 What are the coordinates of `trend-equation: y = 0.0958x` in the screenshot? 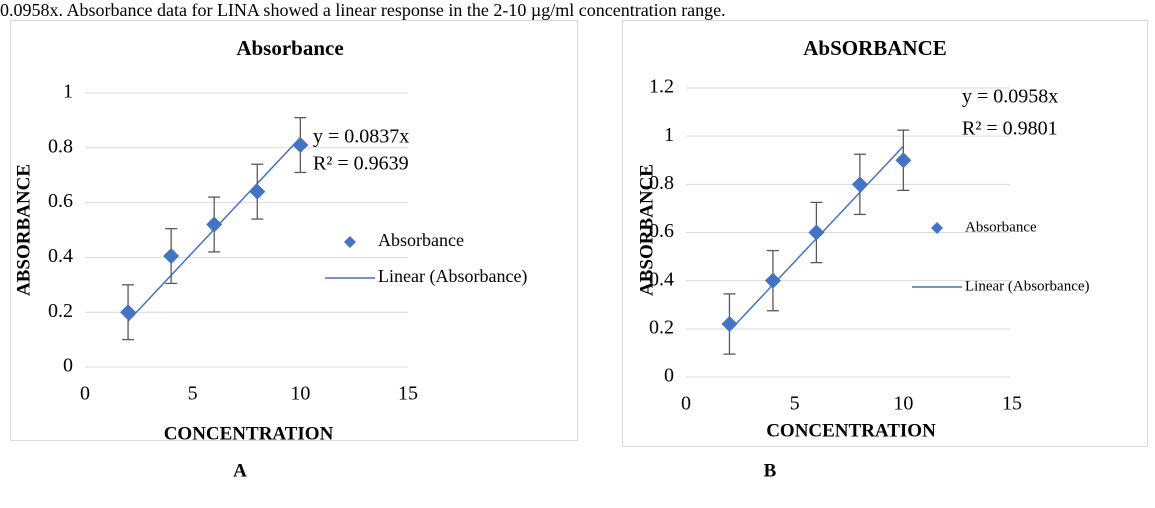 It's located at (1010, 97).